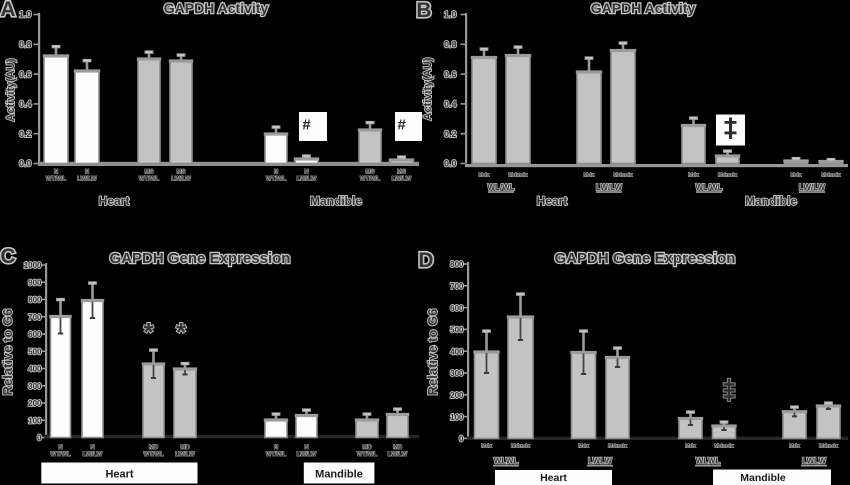 The height and width of the screenshot is (485, 850). Describe the element at coordinates (7, 352) in the screenshot. I see `svg-text: Relative to G6` at that location.